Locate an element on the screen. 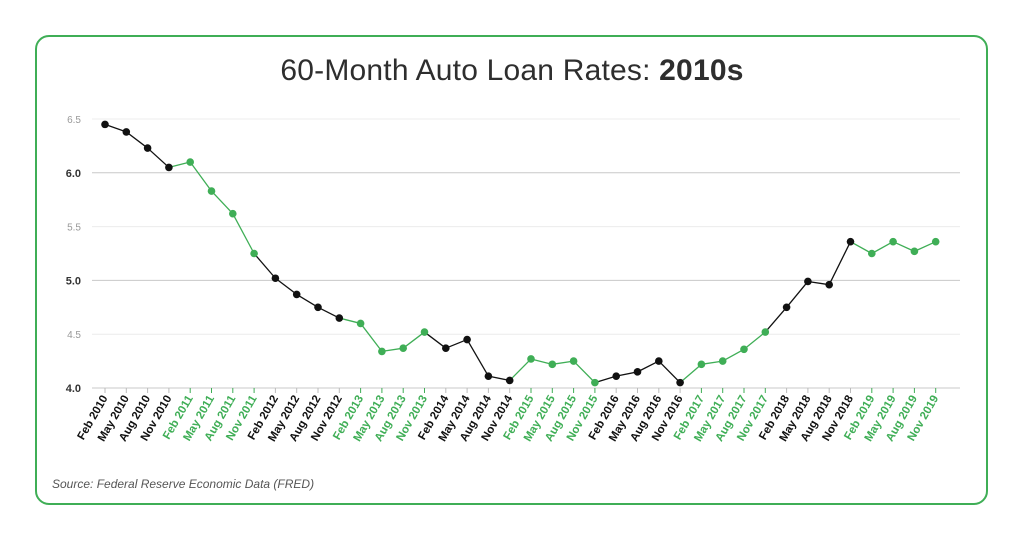  chart-title-text: 60-Month Auto Loan Rates: is located at coordinates (465, 70).